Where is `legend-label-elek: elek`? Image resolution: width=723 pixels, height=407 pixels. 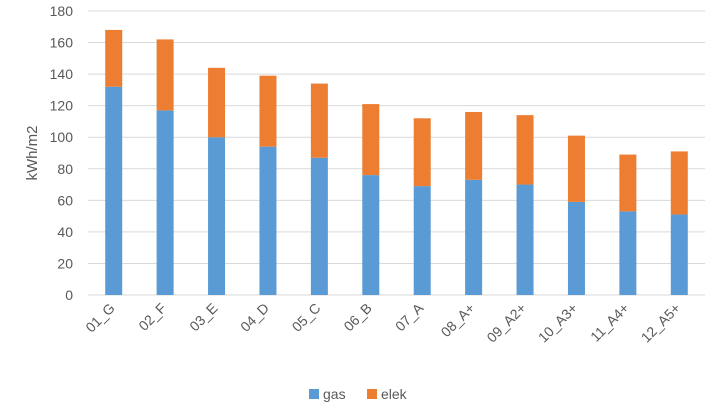
legend-label-elek: elek is located at coordinates (394, 394).